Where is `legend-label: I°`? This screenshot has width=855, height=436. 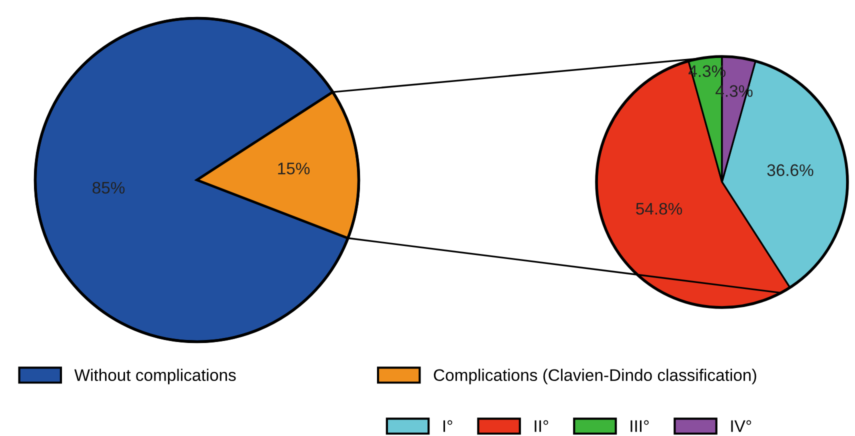 legend-label: I° is located at coordinates (447, 426).